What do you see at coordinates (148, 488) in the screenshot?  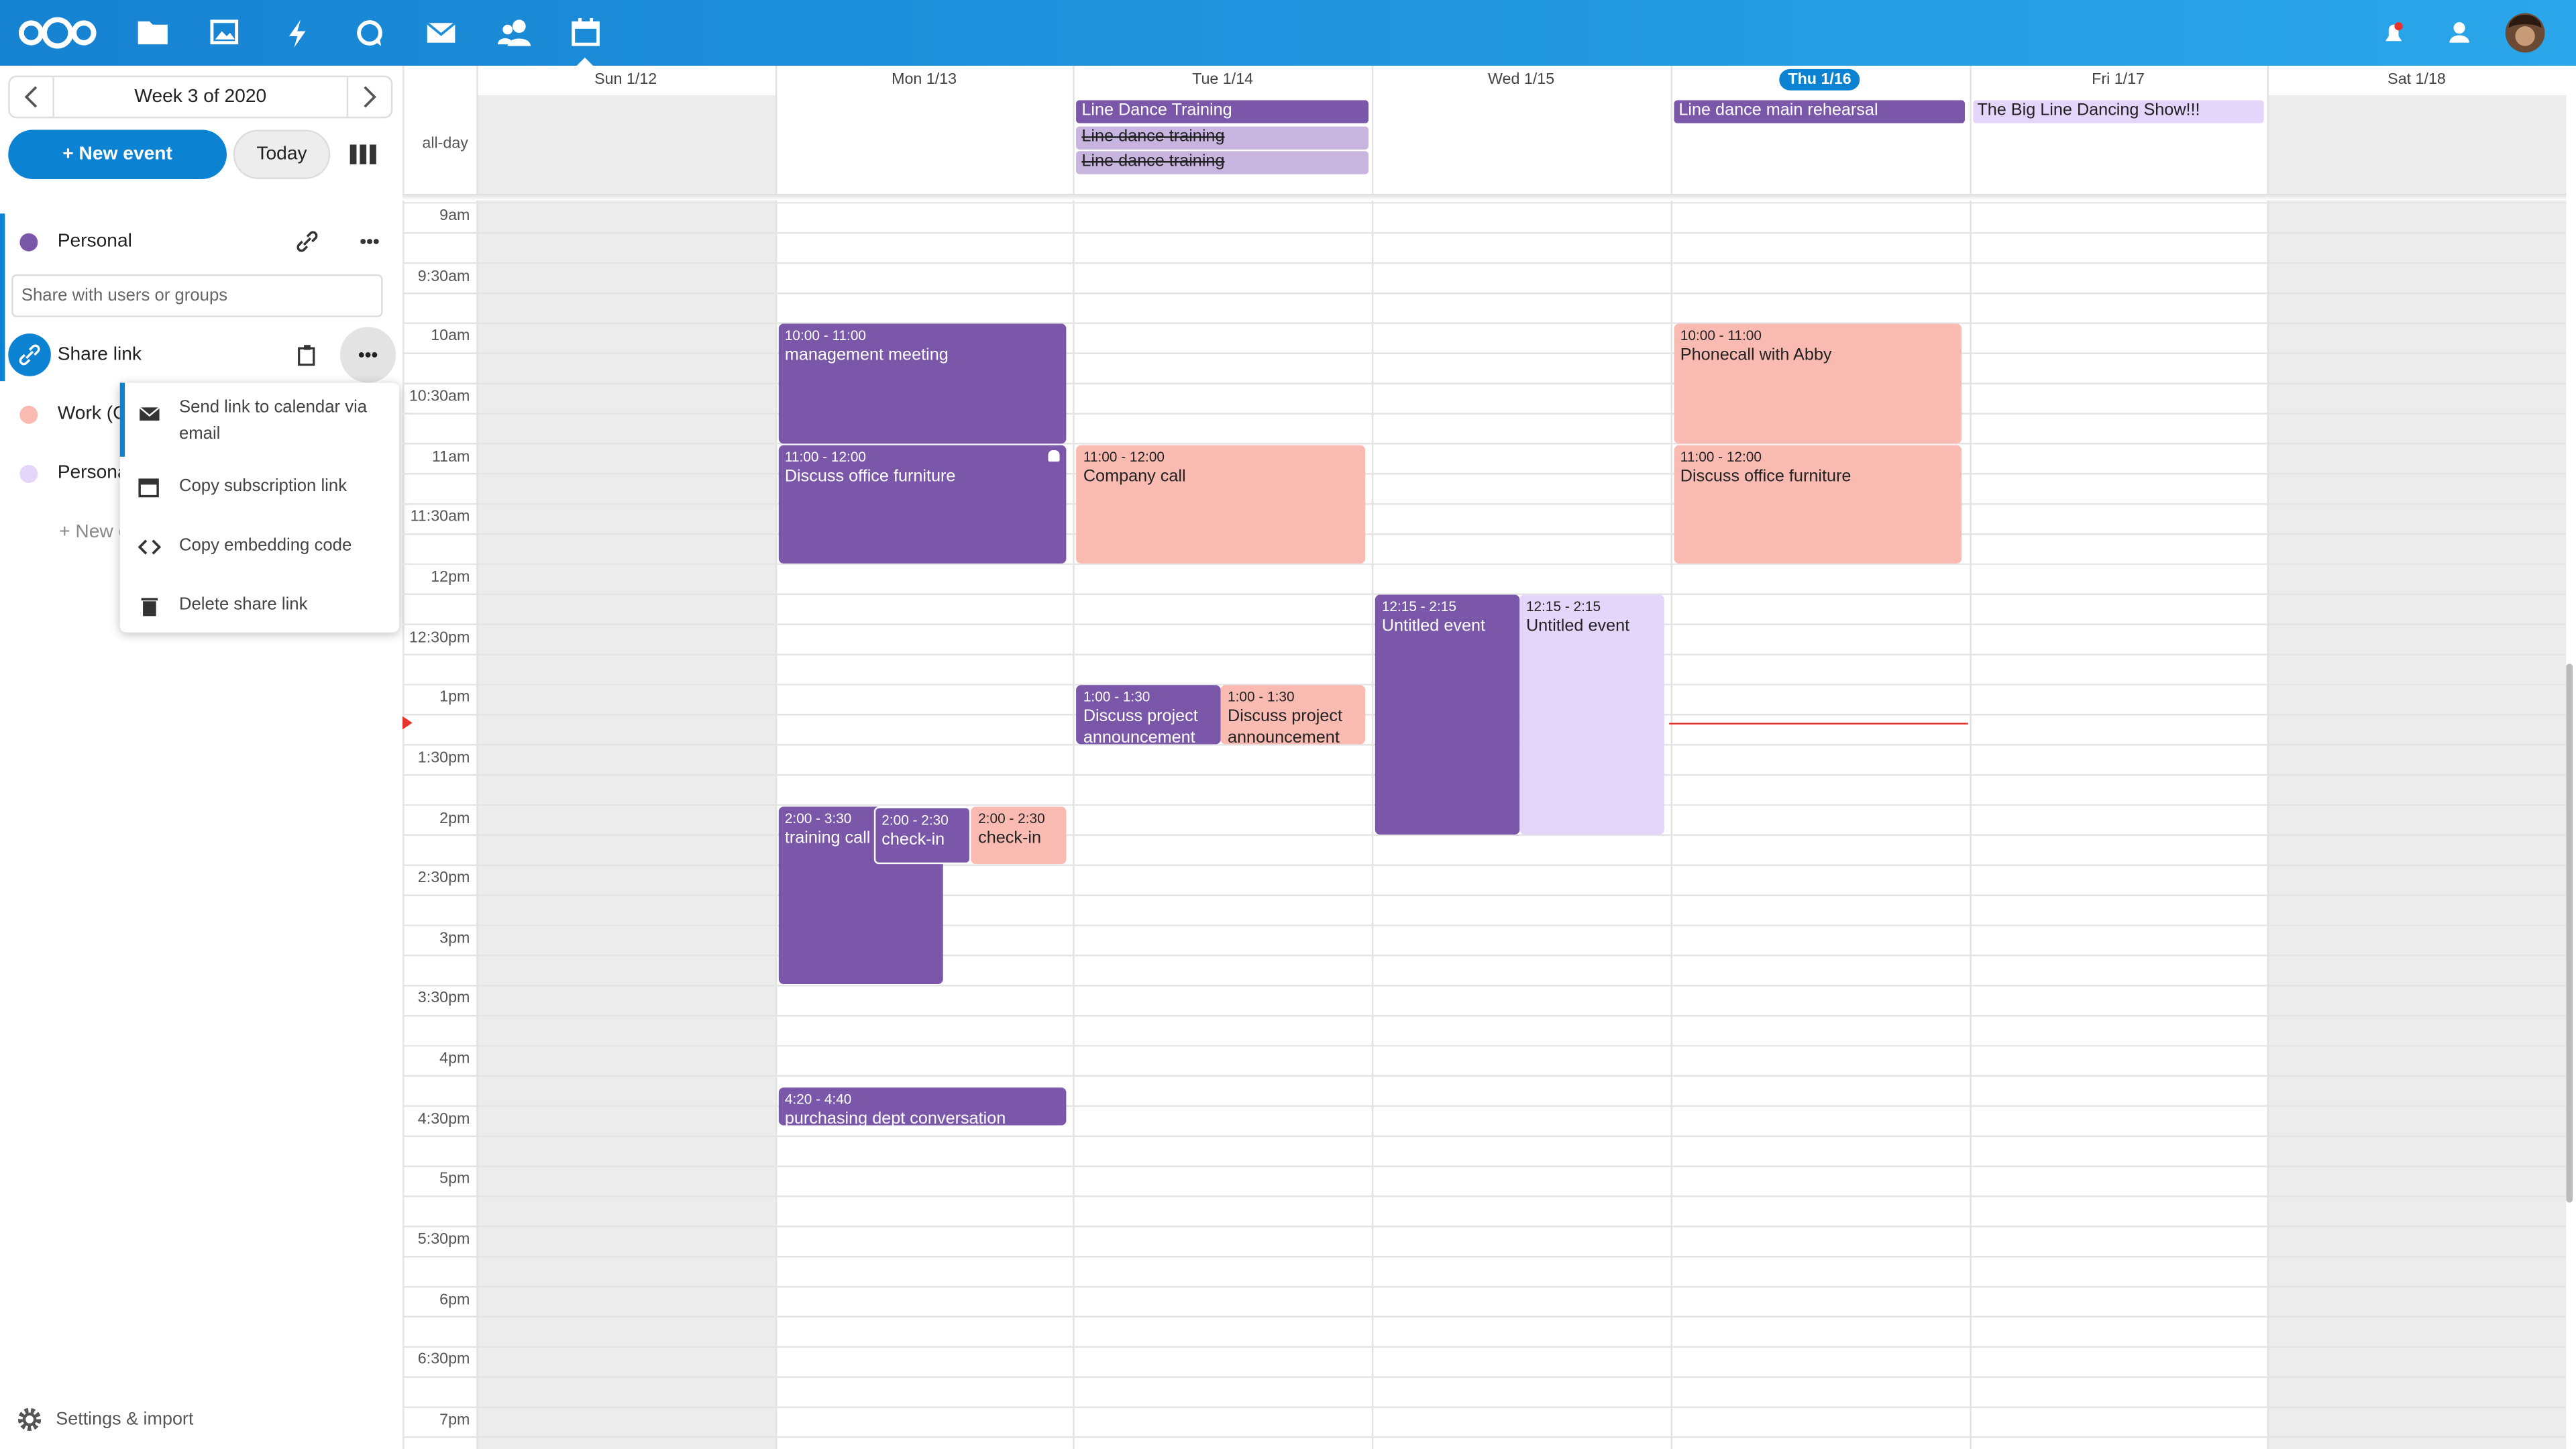 I see `calendar-small-icon` at bounding box center [148, 488].